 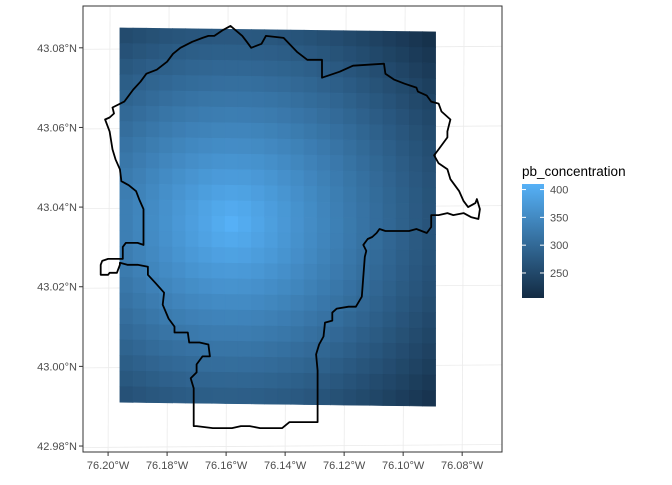 What do you see at coordinates (559, 191) in the screenshot?
I see `legend-label-3: 400` at bounding box center [559, 191].